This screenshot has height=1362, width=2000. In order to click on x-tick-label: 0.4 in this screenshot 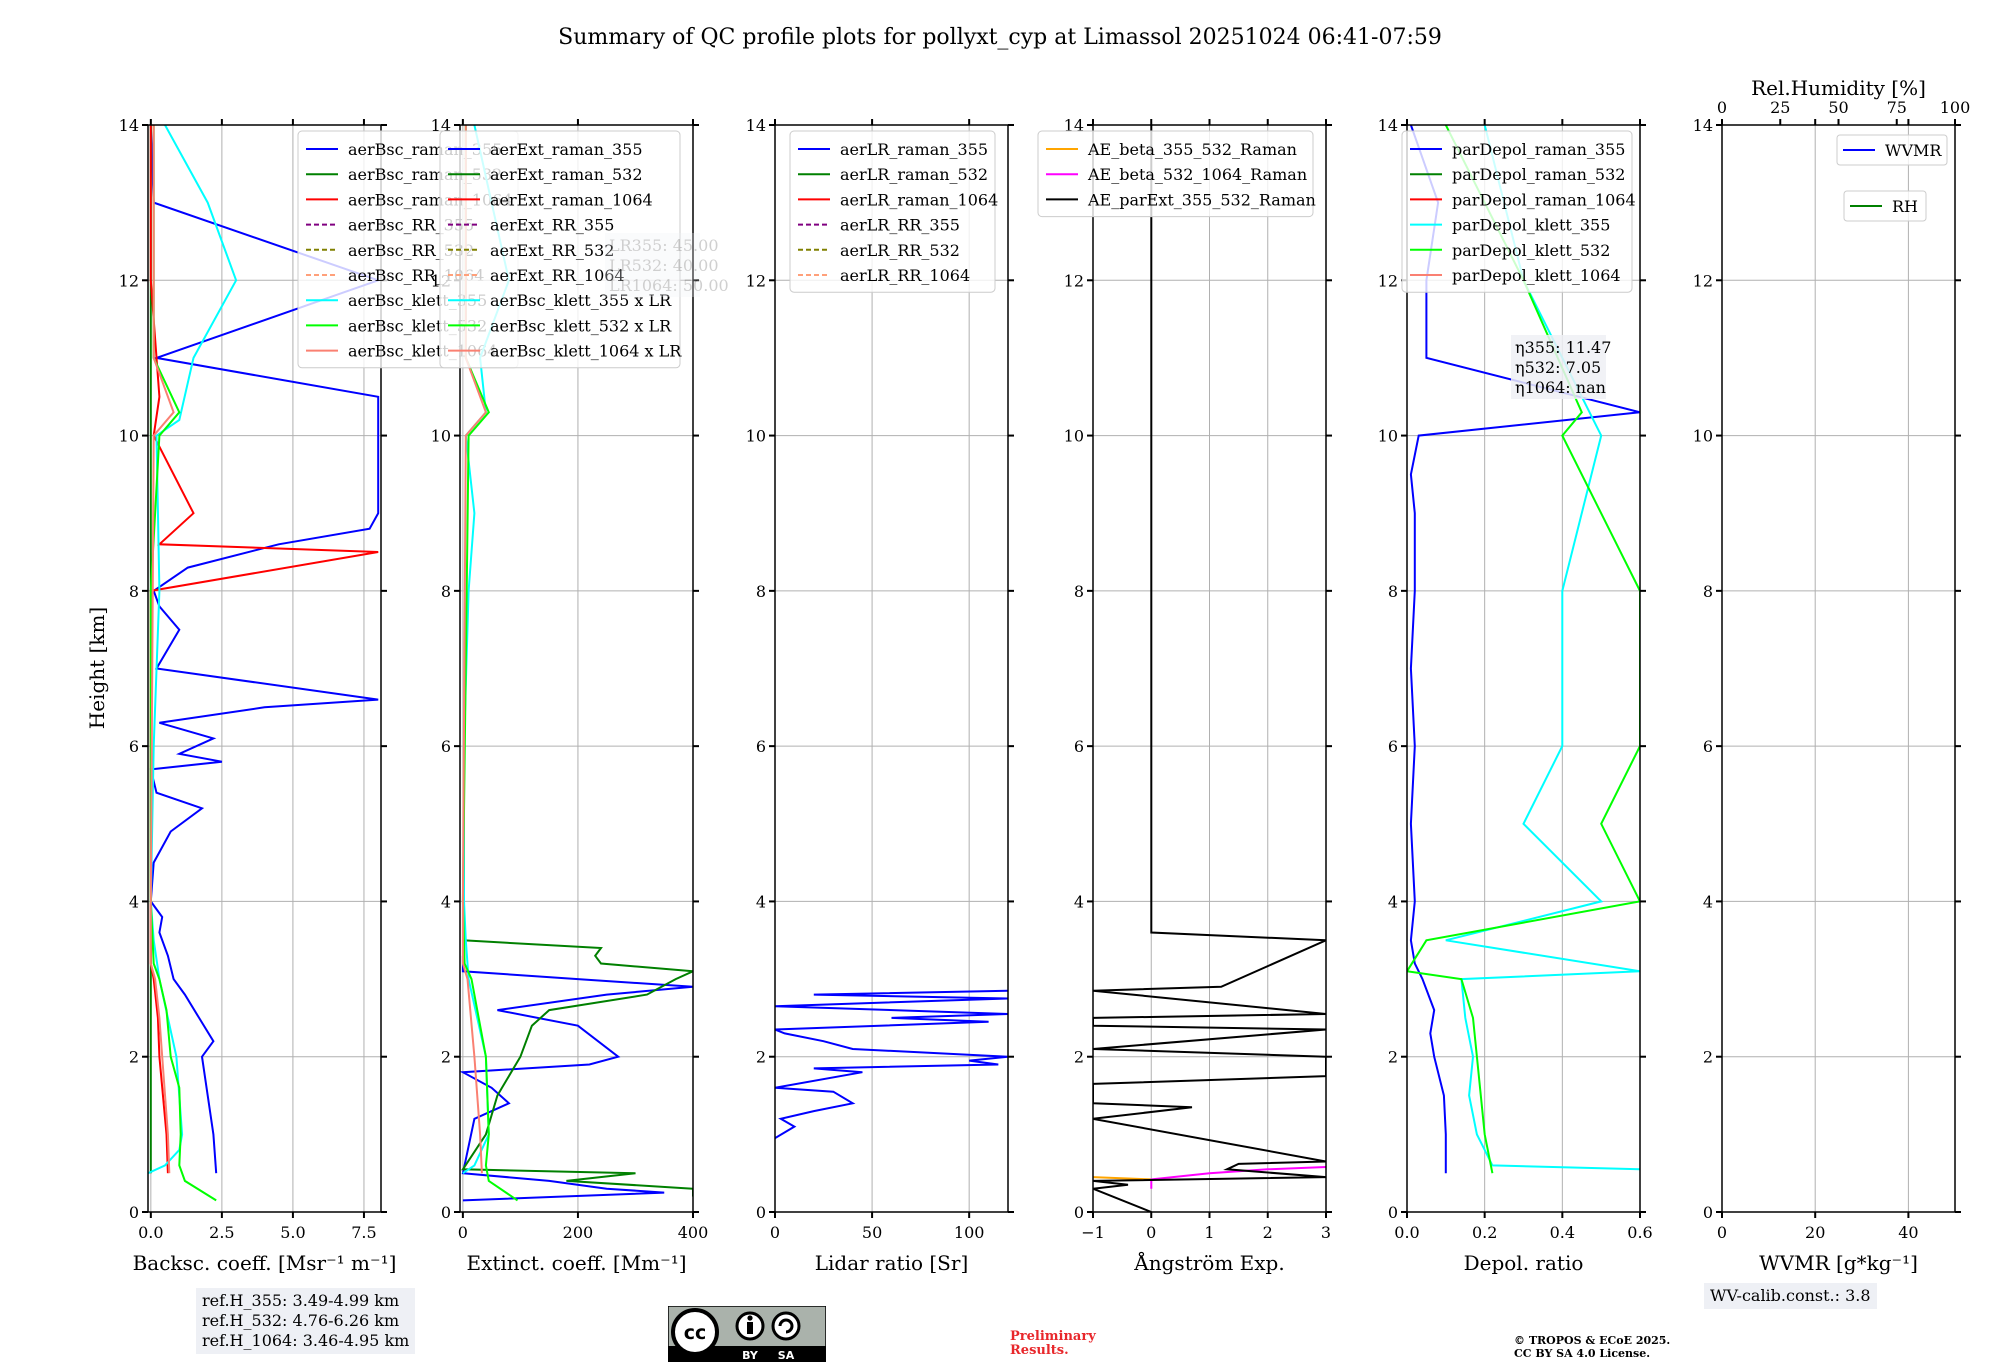, I will do `click(1562, 1232)`.